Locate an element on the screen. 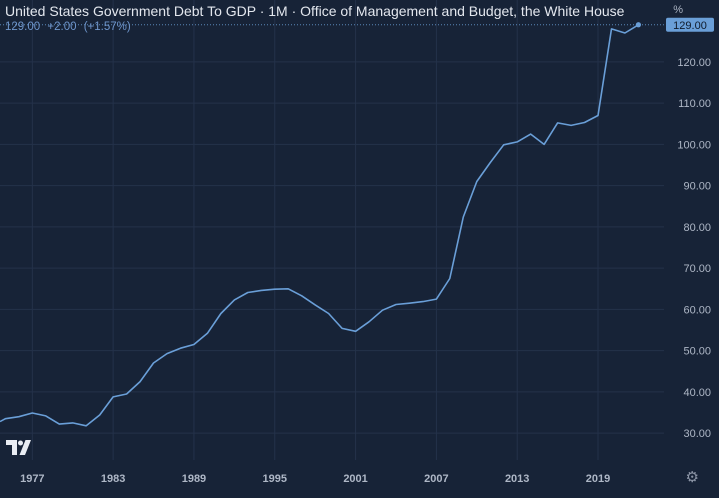  tradingview-logo-icon is located at coordinates (19, 450).